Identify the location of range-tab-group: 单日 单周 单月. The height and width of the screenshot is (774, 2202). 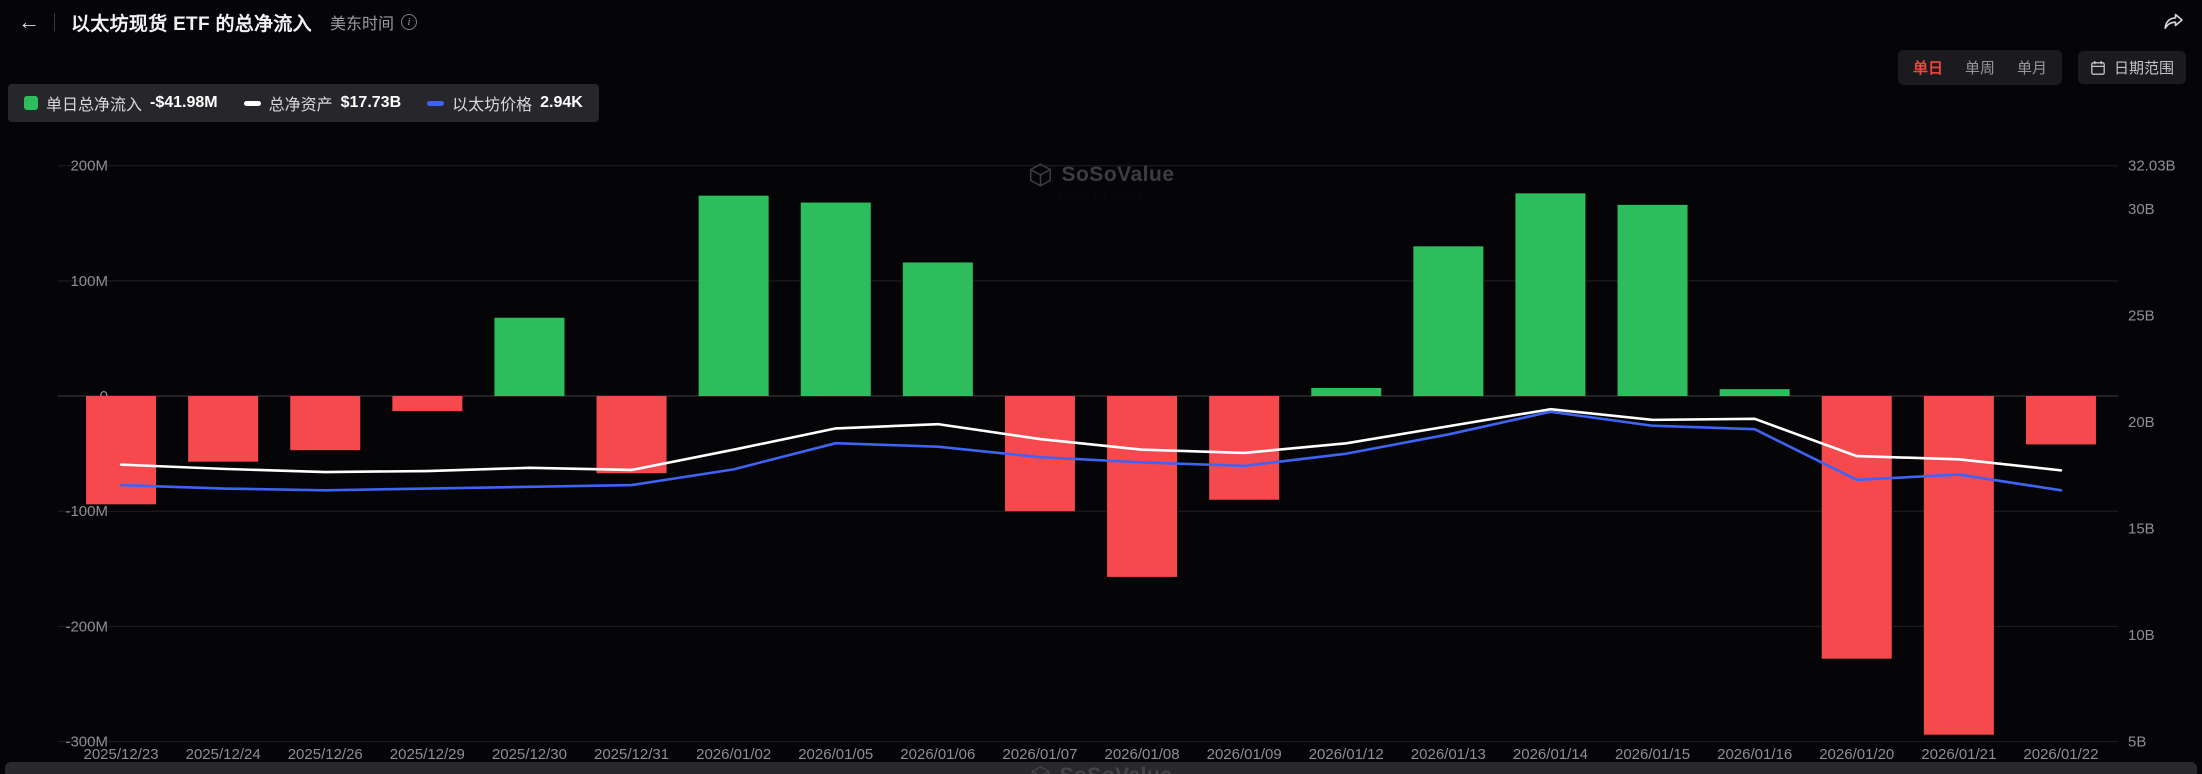
(1979, 67).